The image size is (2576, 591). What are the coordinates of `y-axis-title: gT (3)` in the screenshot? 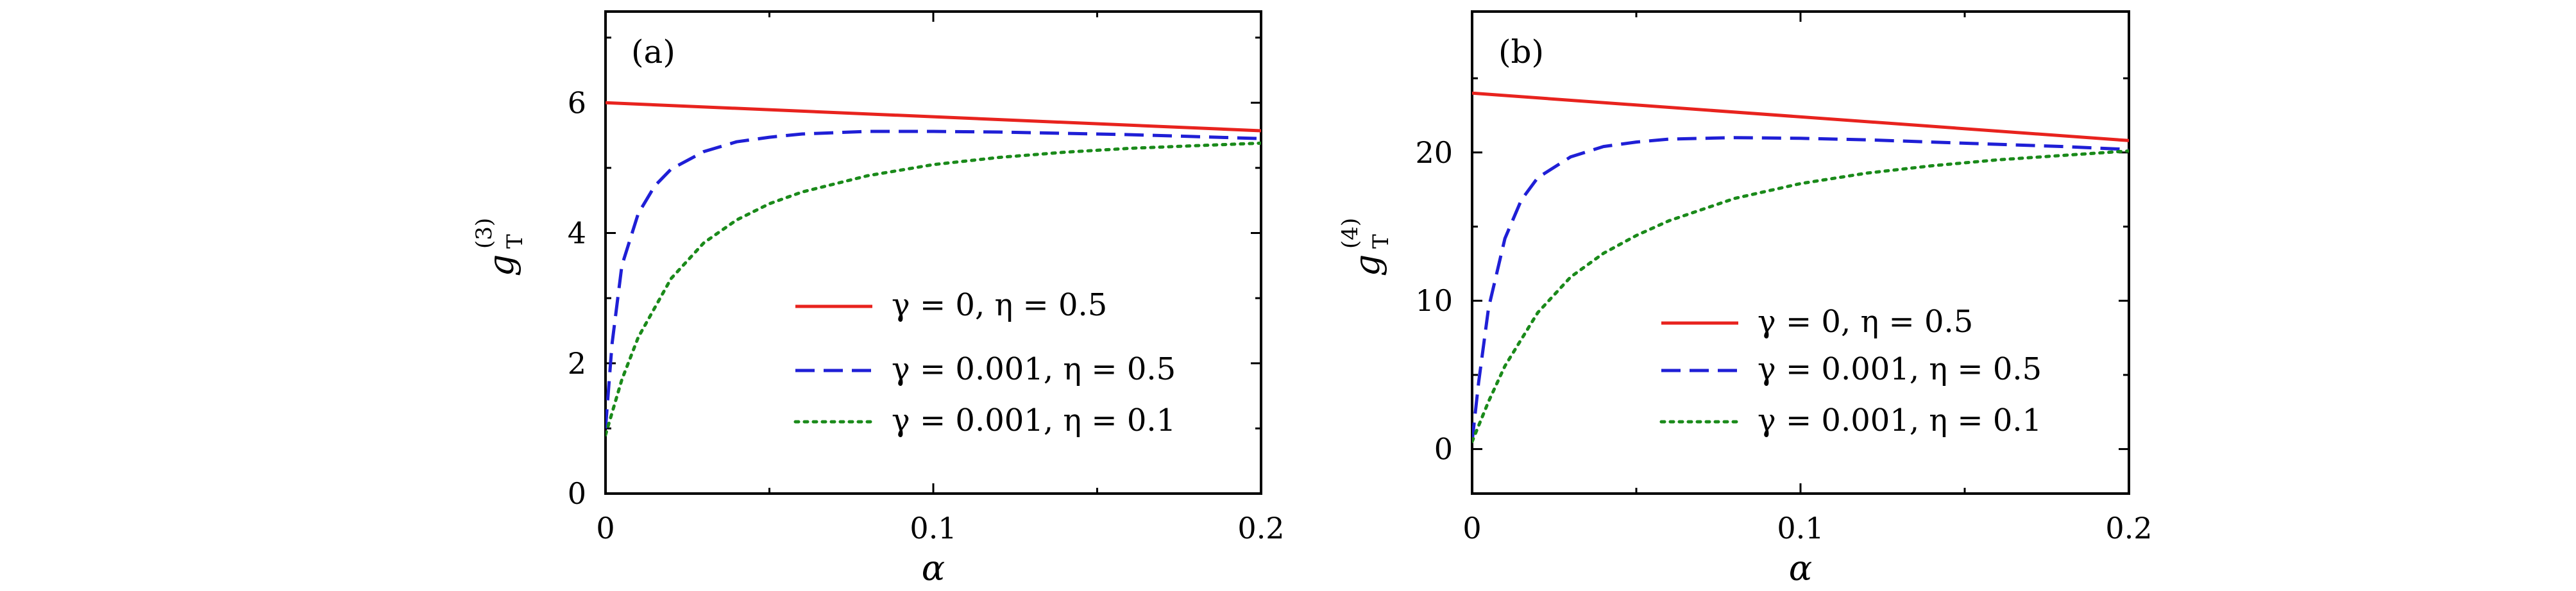 It's located at (499, 247).